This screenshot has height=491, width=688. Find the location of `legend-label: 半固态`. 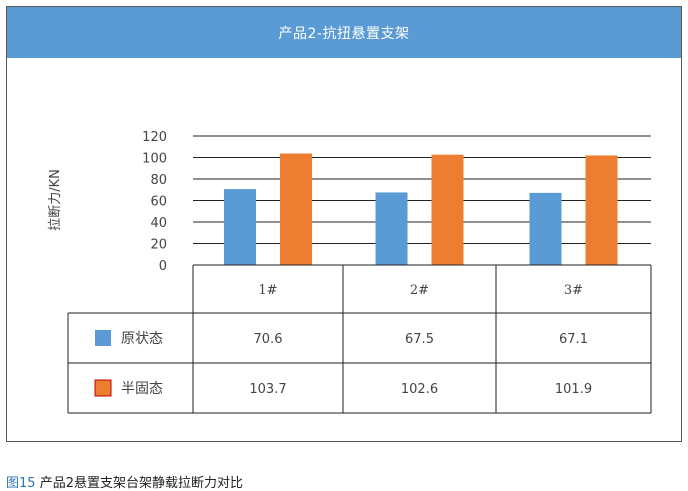

legend-label: 半固态 is located at coordinates (142, 389).